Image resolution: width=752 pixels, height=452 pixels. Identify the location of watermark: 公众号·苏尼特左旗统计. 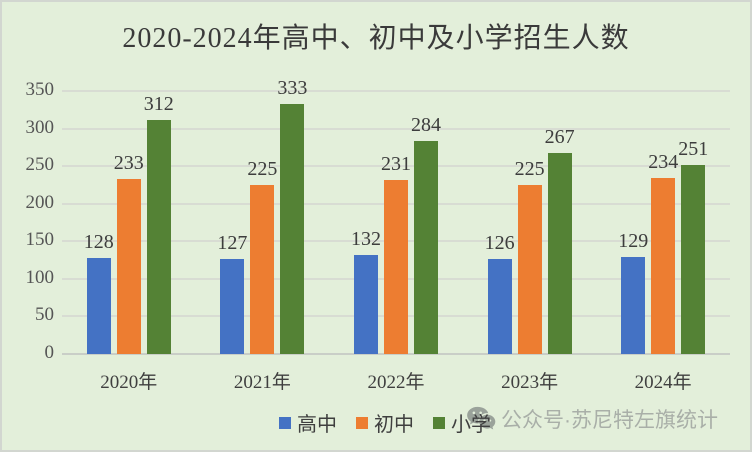
(591, 418).